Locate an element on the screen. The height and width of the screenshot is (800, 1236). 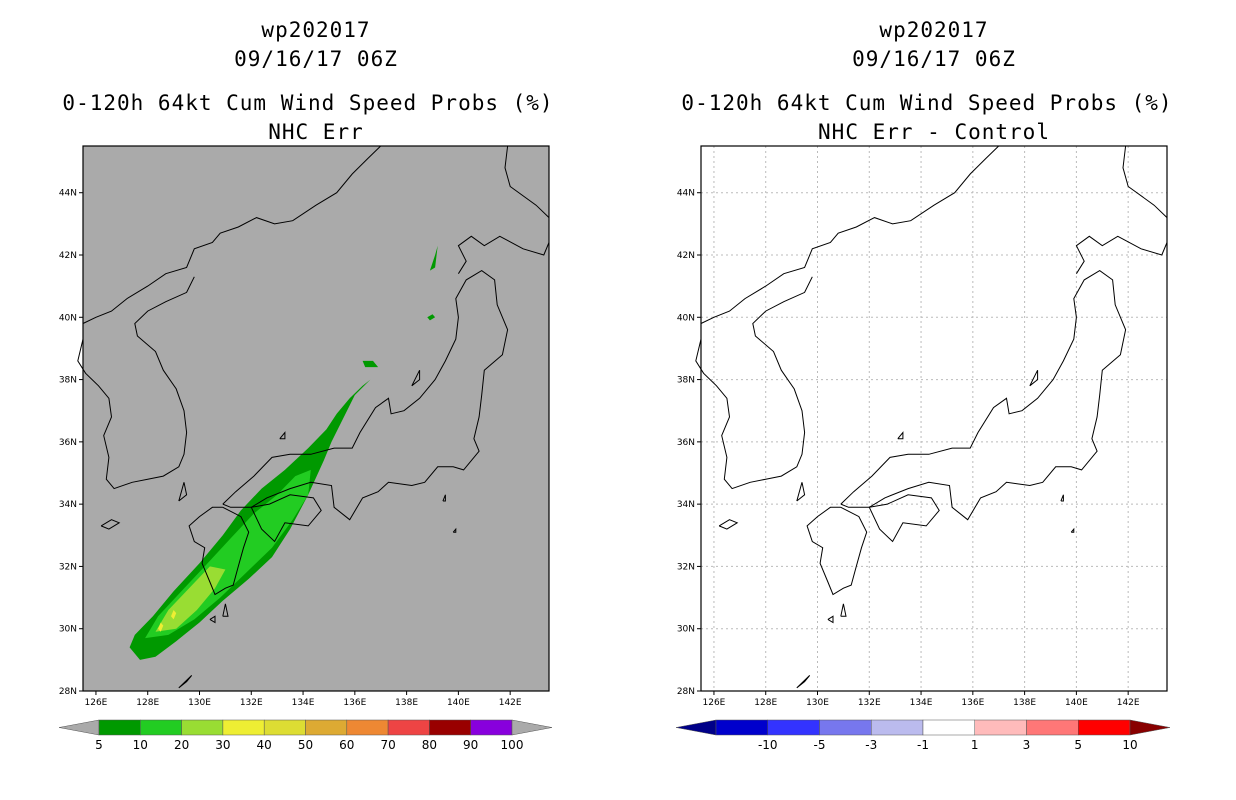
x-tick-label: 130E is located at coordinates (199, 703).